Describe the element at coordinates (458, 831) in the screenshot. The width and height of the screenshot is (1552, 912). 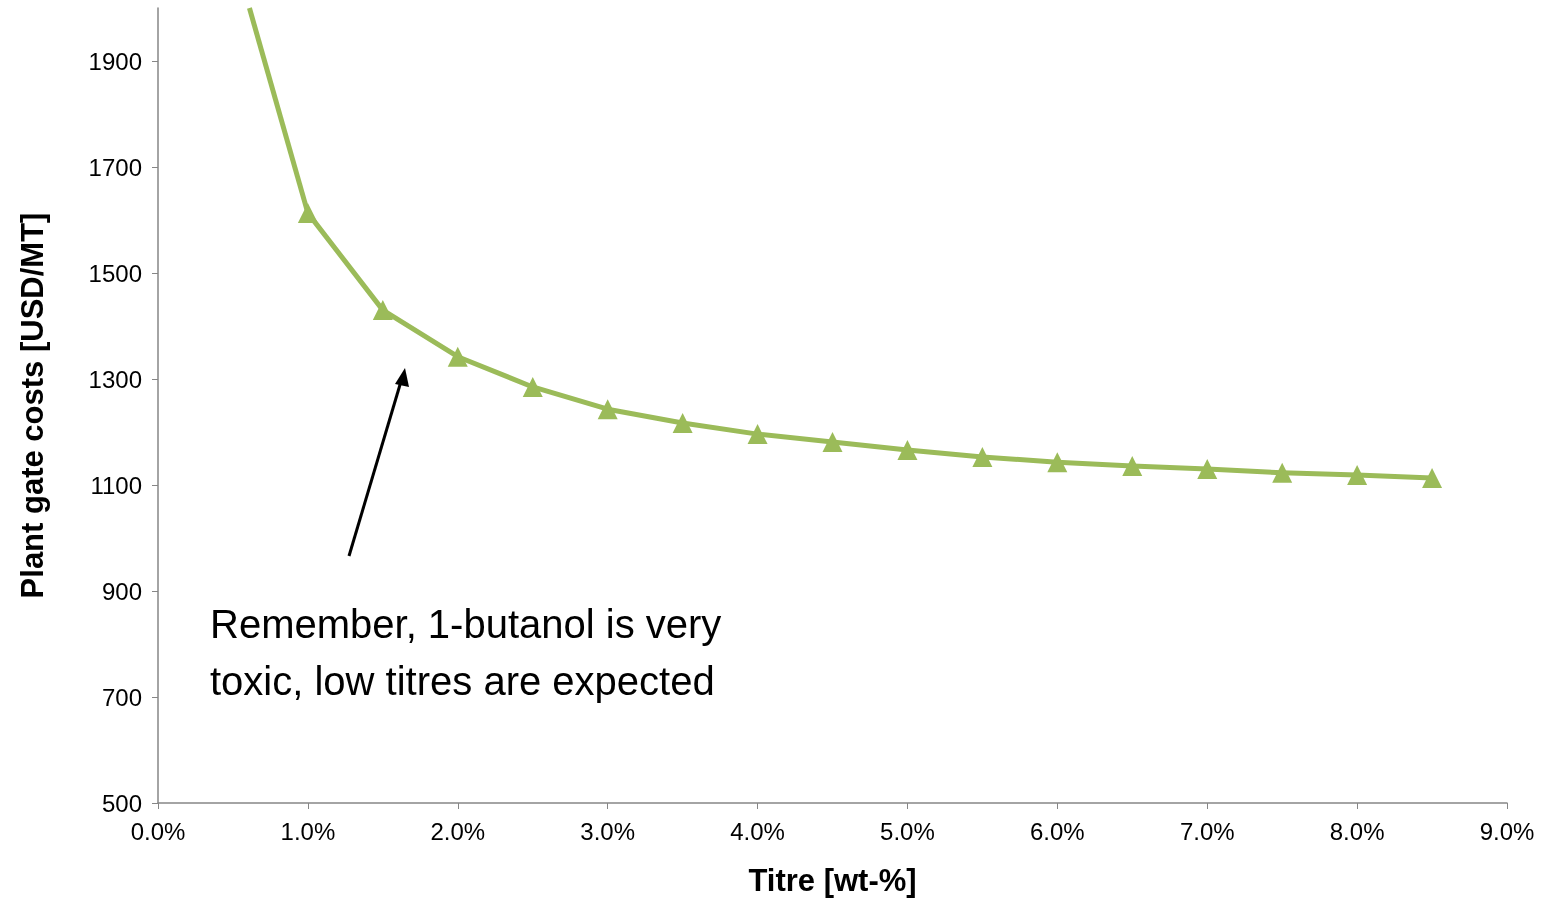
I see `x-tick-label: 2.0%` at that location.